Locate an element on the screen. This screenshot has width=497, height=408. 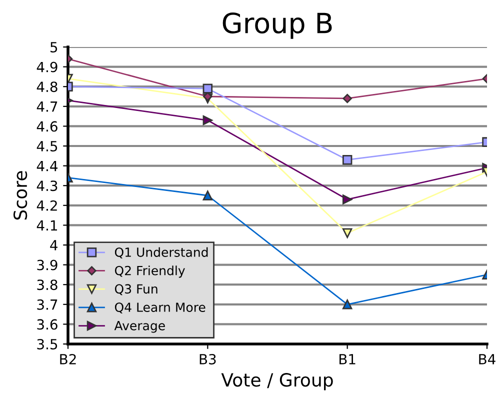
legend-label: Q3 Fun is located at coordinates (136, 290).